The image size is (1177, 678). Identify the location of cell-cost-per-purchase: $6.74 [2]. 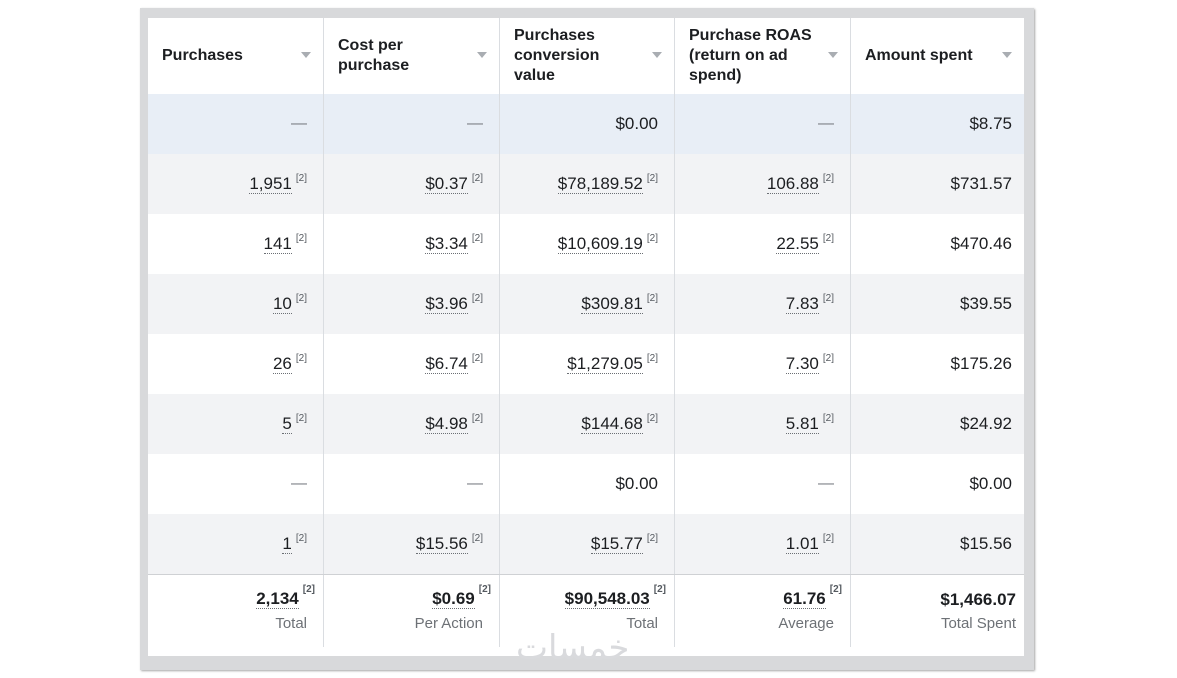
(412, 364).